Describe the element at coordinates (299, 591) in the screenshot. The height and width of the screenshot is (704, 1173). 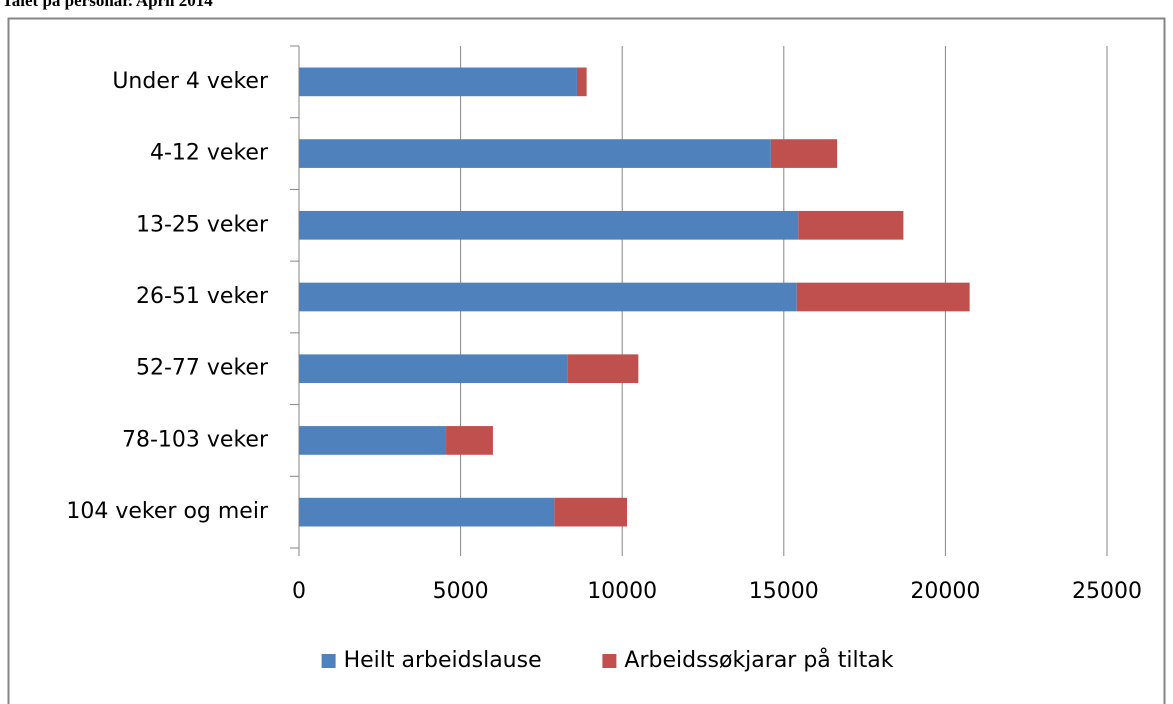
I see `x-tick-label: 0` at that location.